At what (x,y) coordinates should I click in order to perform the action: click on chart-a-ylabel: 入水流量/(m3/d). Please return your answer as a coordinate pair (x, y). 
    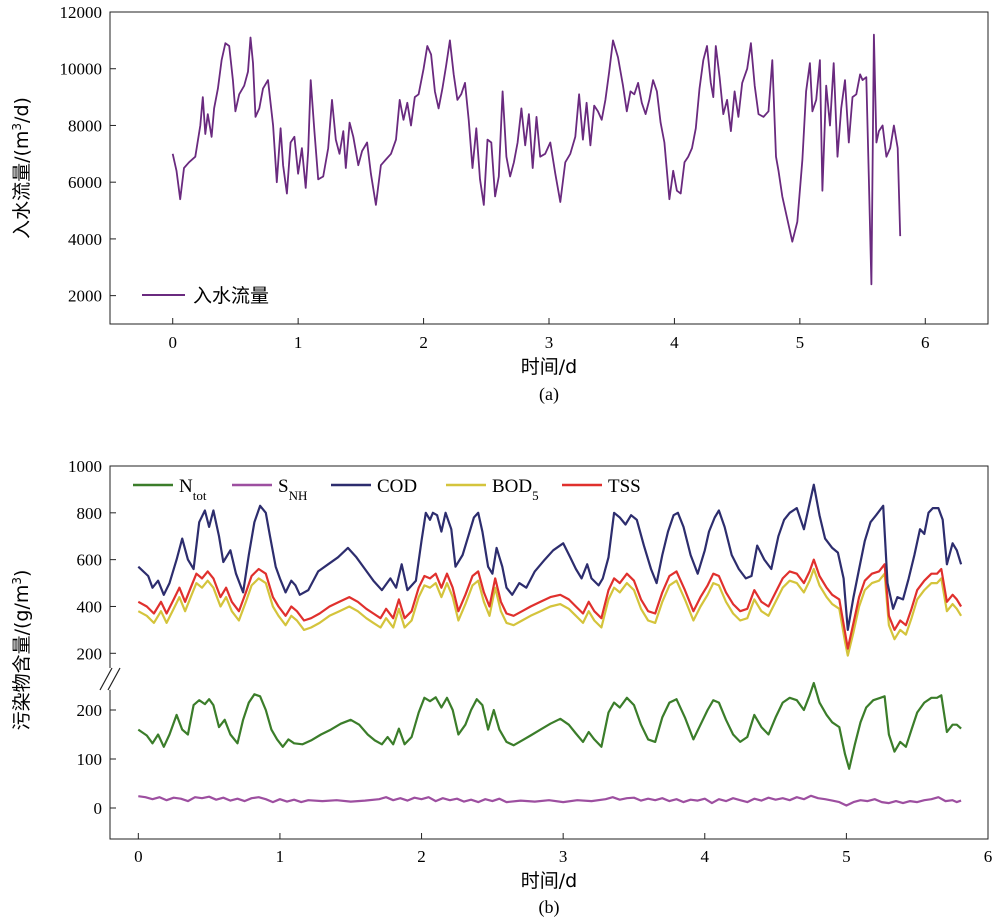
    Looking at the image, I should click on (21, 168).